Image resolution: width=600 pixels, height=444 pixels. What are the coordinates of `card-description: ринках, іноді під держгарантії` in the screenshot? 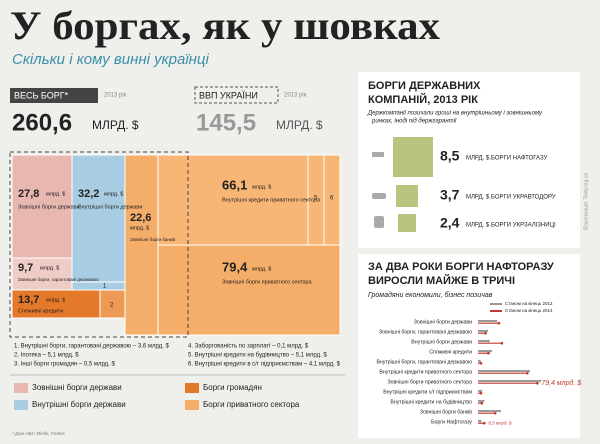 It's located at (414, 122).